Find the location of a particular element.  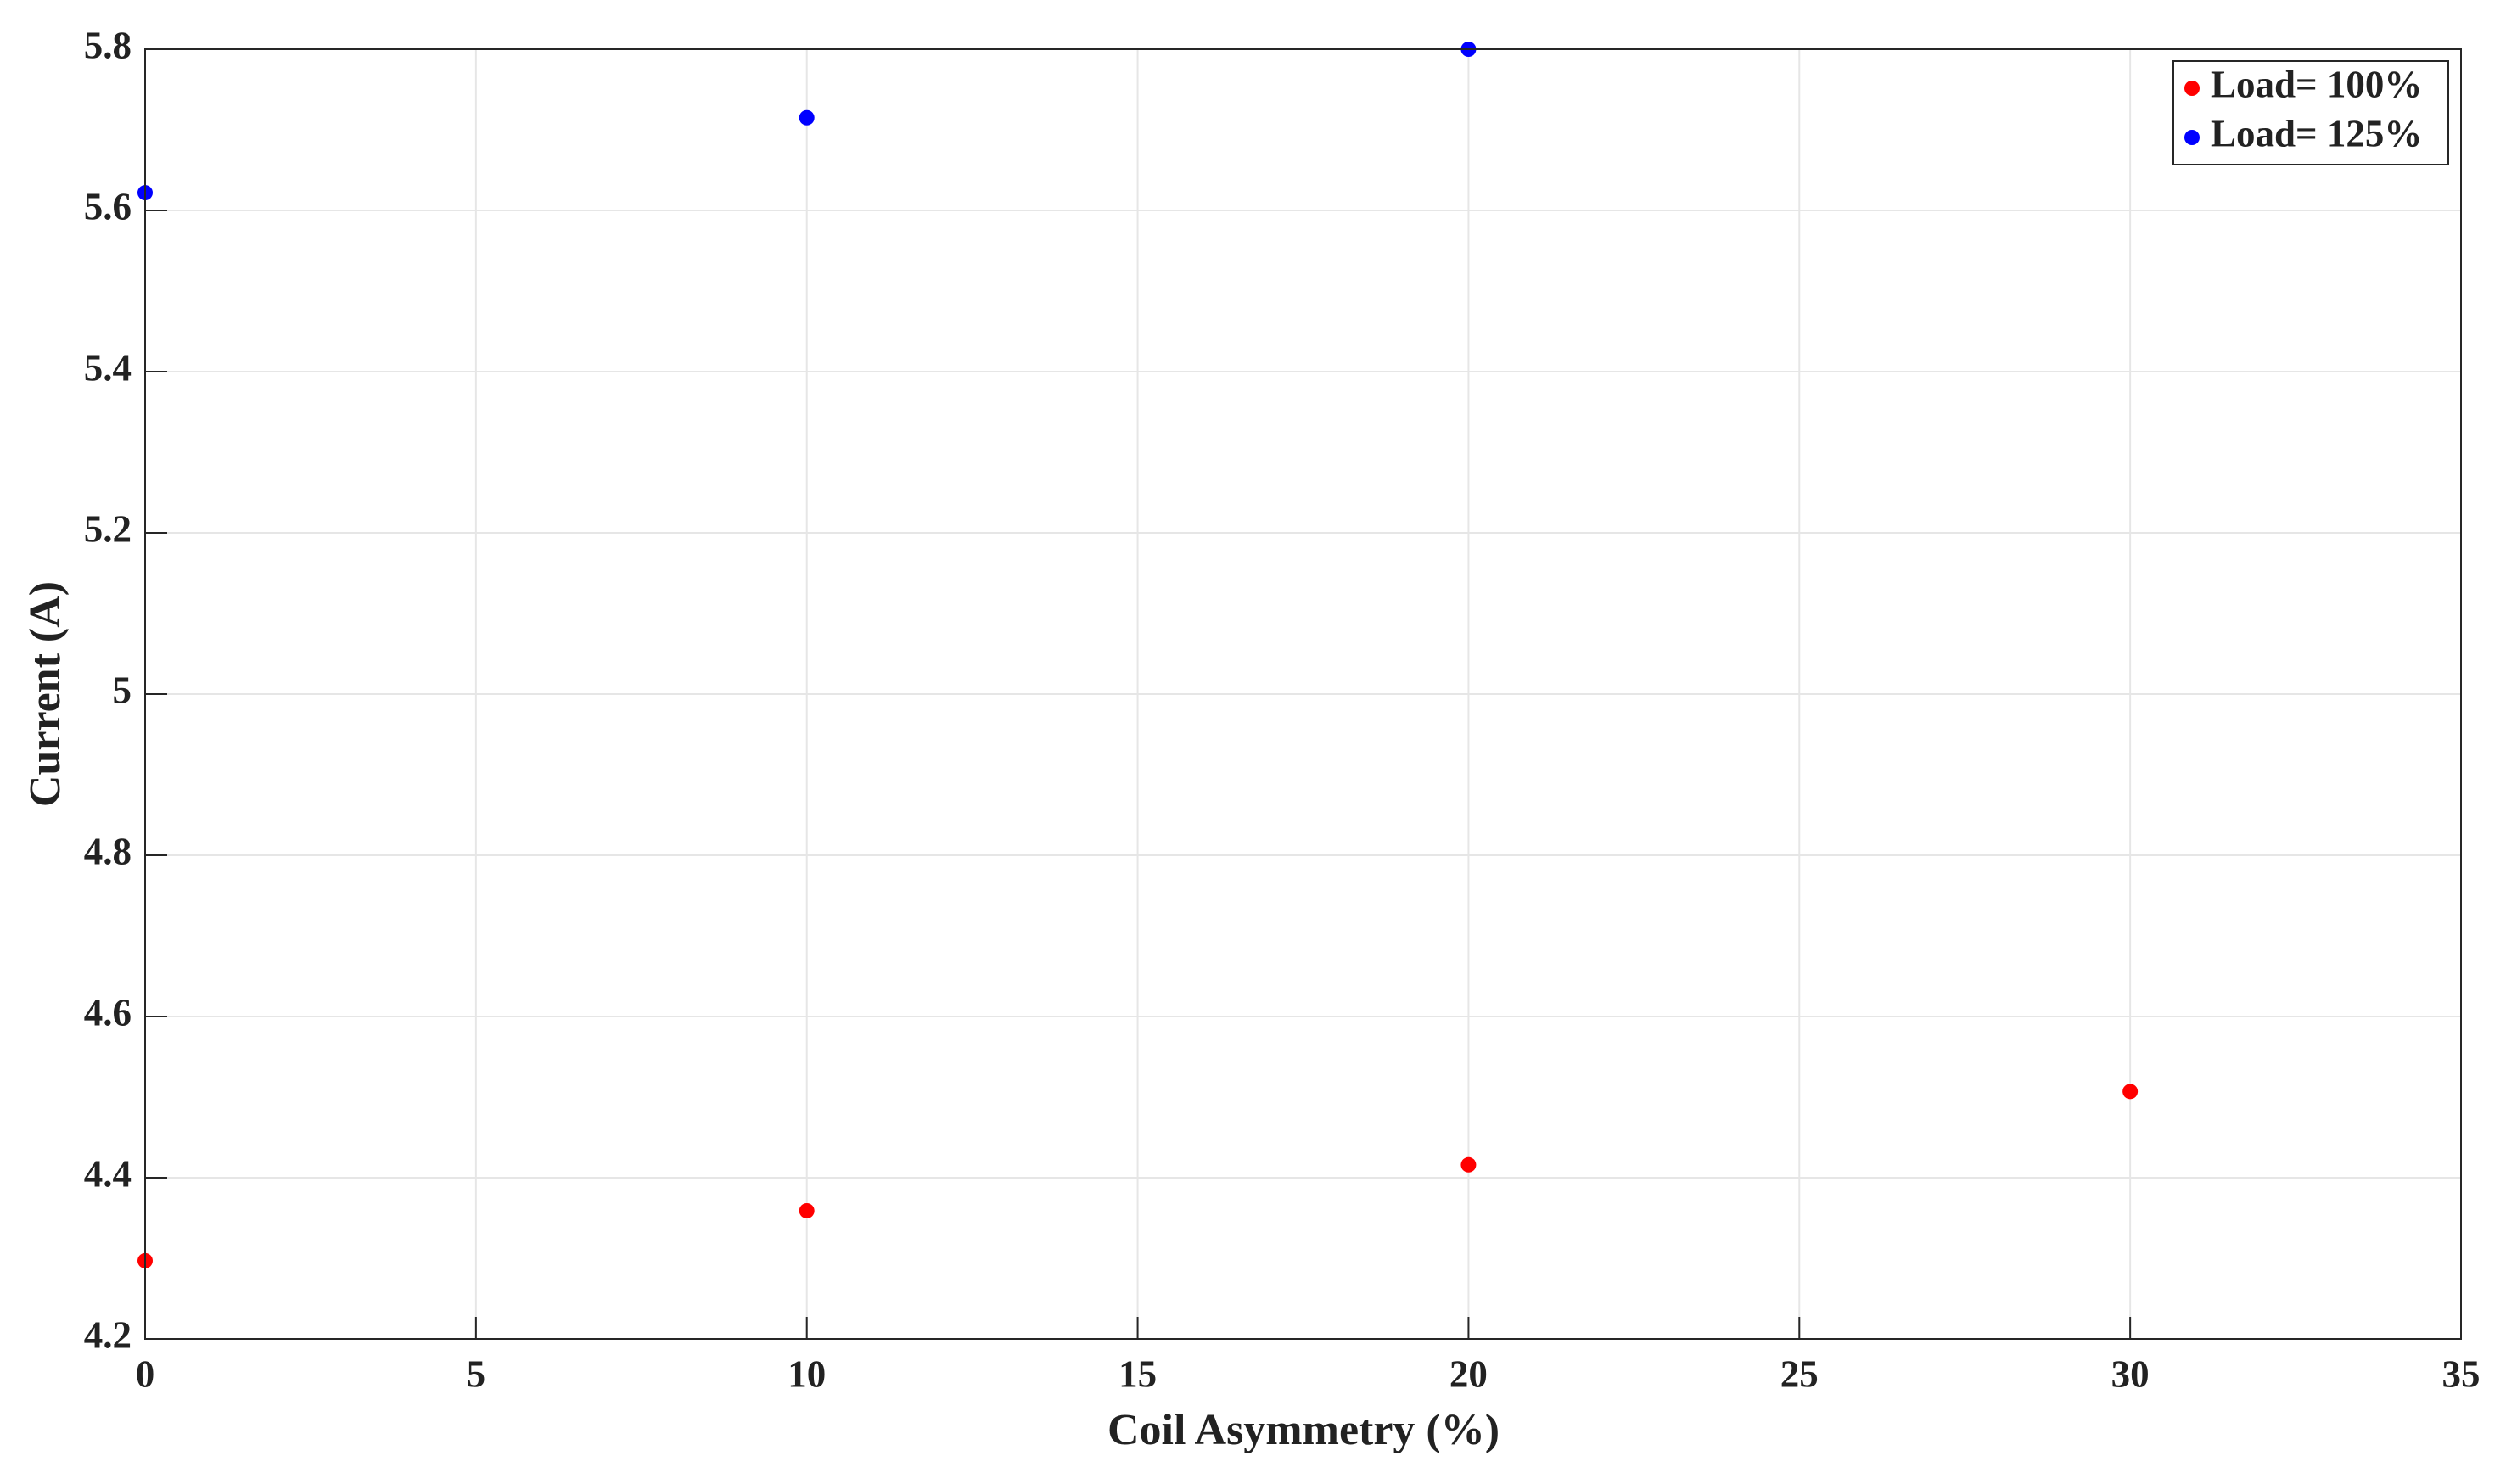

x-tick-label: 20 is located at coordinates (1468, 1373).